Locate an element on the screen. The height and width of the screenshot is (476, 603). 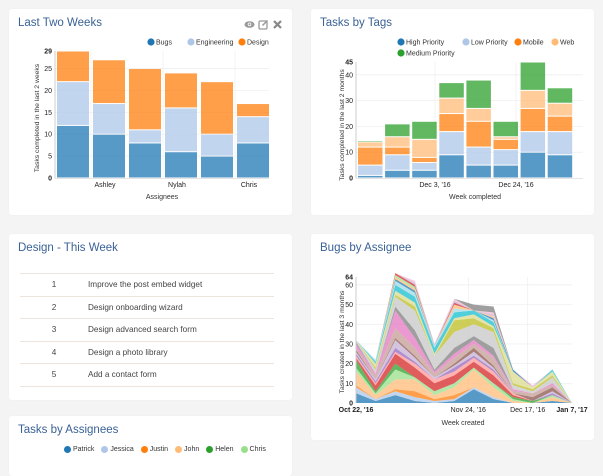
legend-label: Bugs is located at coordinates (164, 43).